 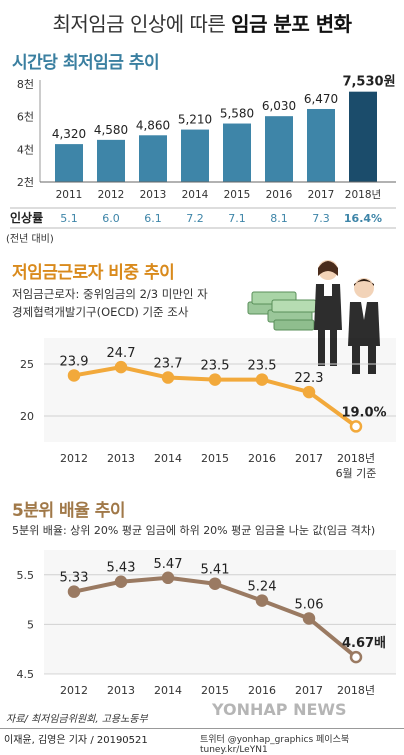 I want to click on data-label: 23.7, so click(x=168, y=364).